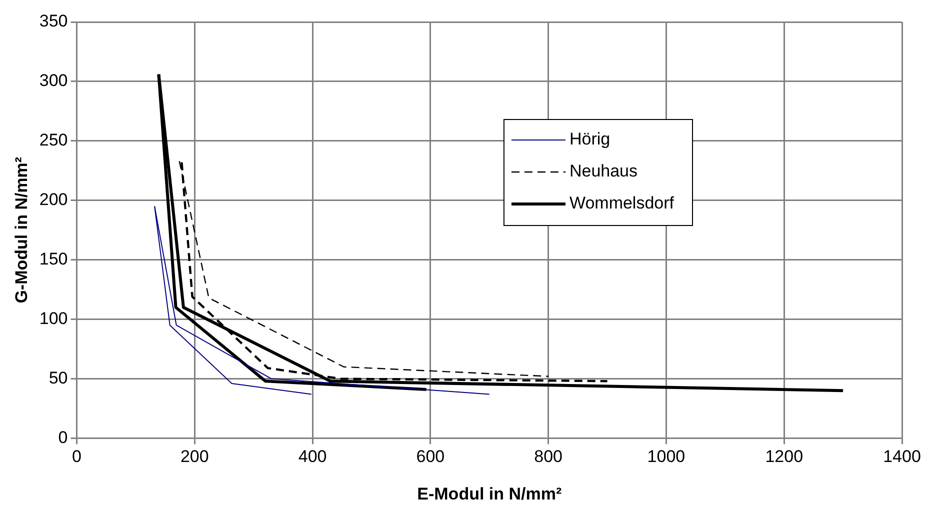  What do you see at coordinates (63, 437) in the screenshot?
I see `y-tick-label: 0` at bounding box center [63, 437].